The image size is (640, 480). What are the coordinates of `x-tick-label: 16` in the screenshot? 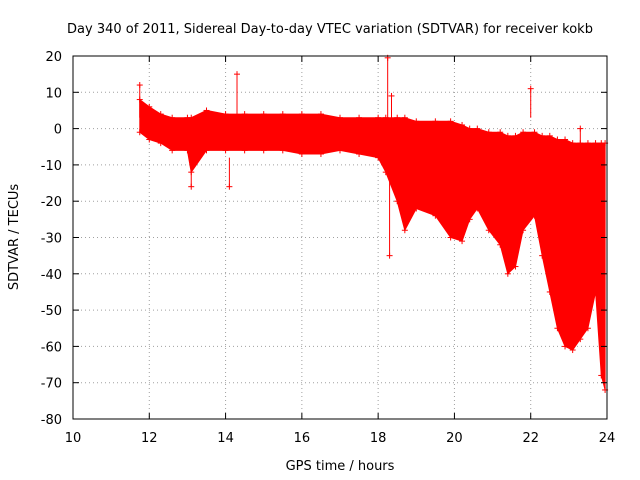 It's located at (302, 438).